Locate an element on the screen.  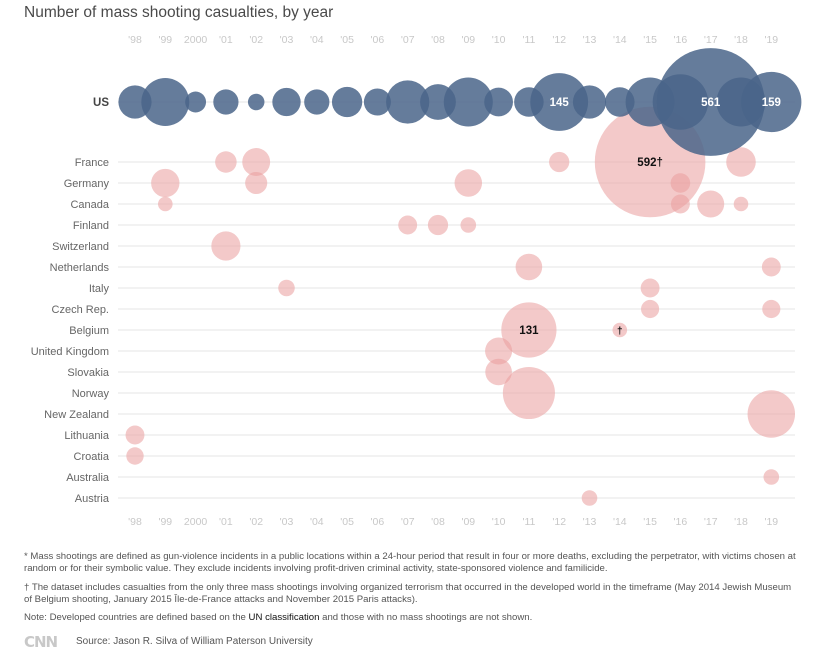
country-label: Italy is located at coordinates (99, 289).